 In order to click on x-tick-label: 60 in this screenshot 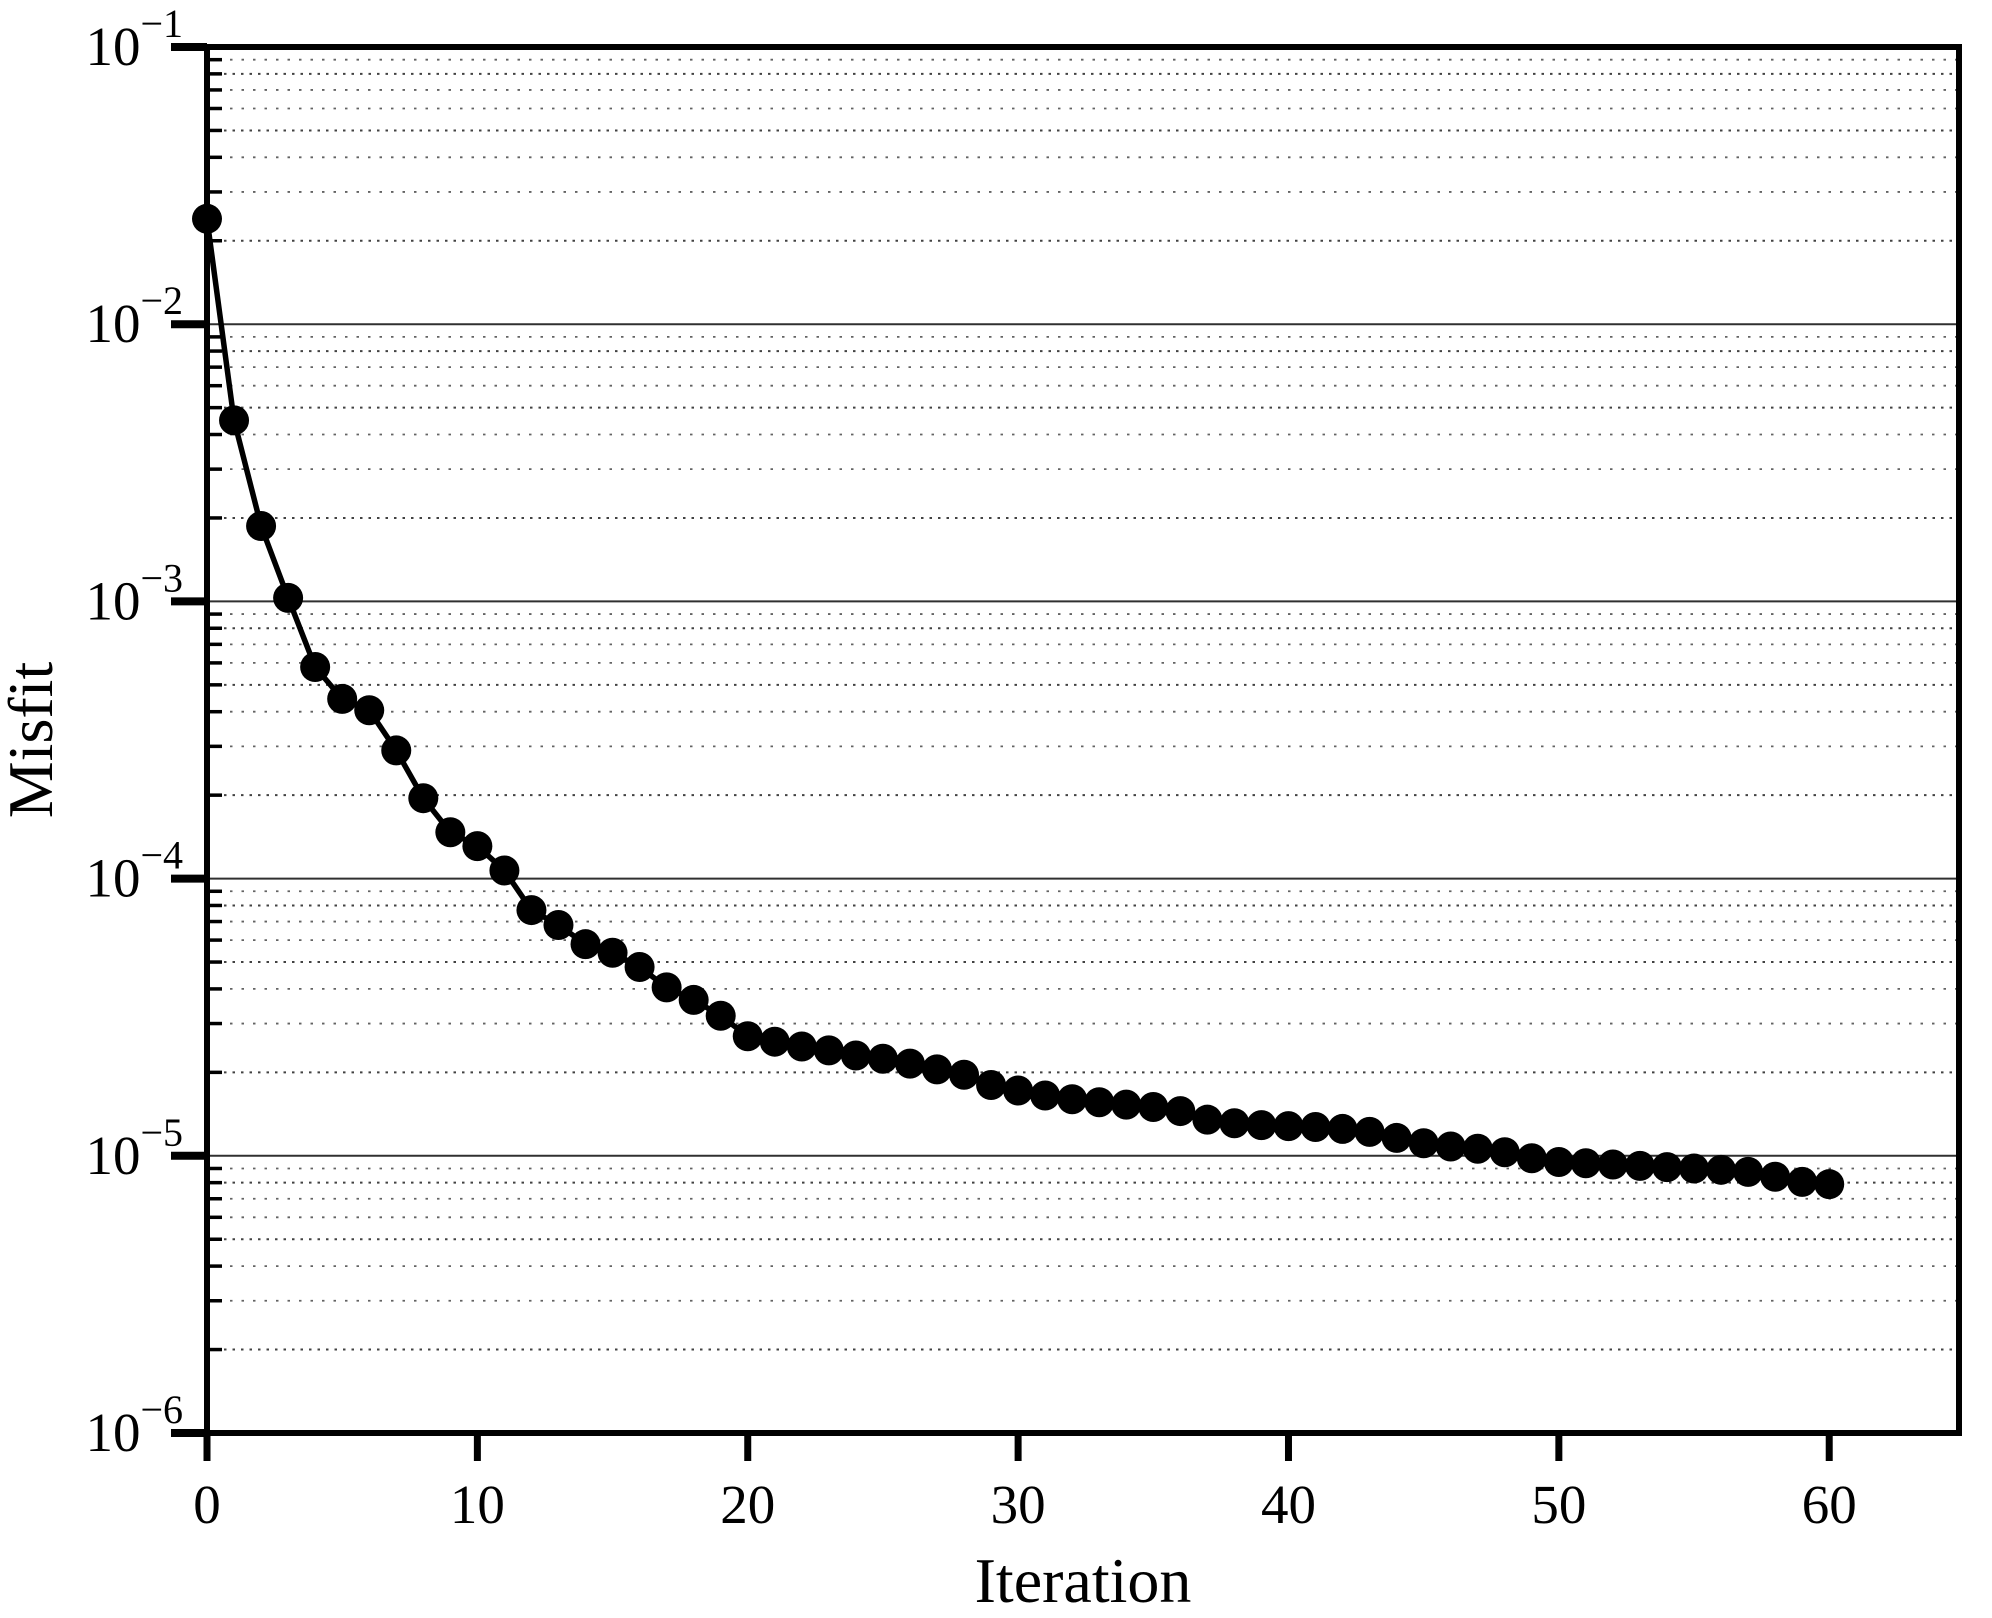, I will do `click(1829, 1504)`.